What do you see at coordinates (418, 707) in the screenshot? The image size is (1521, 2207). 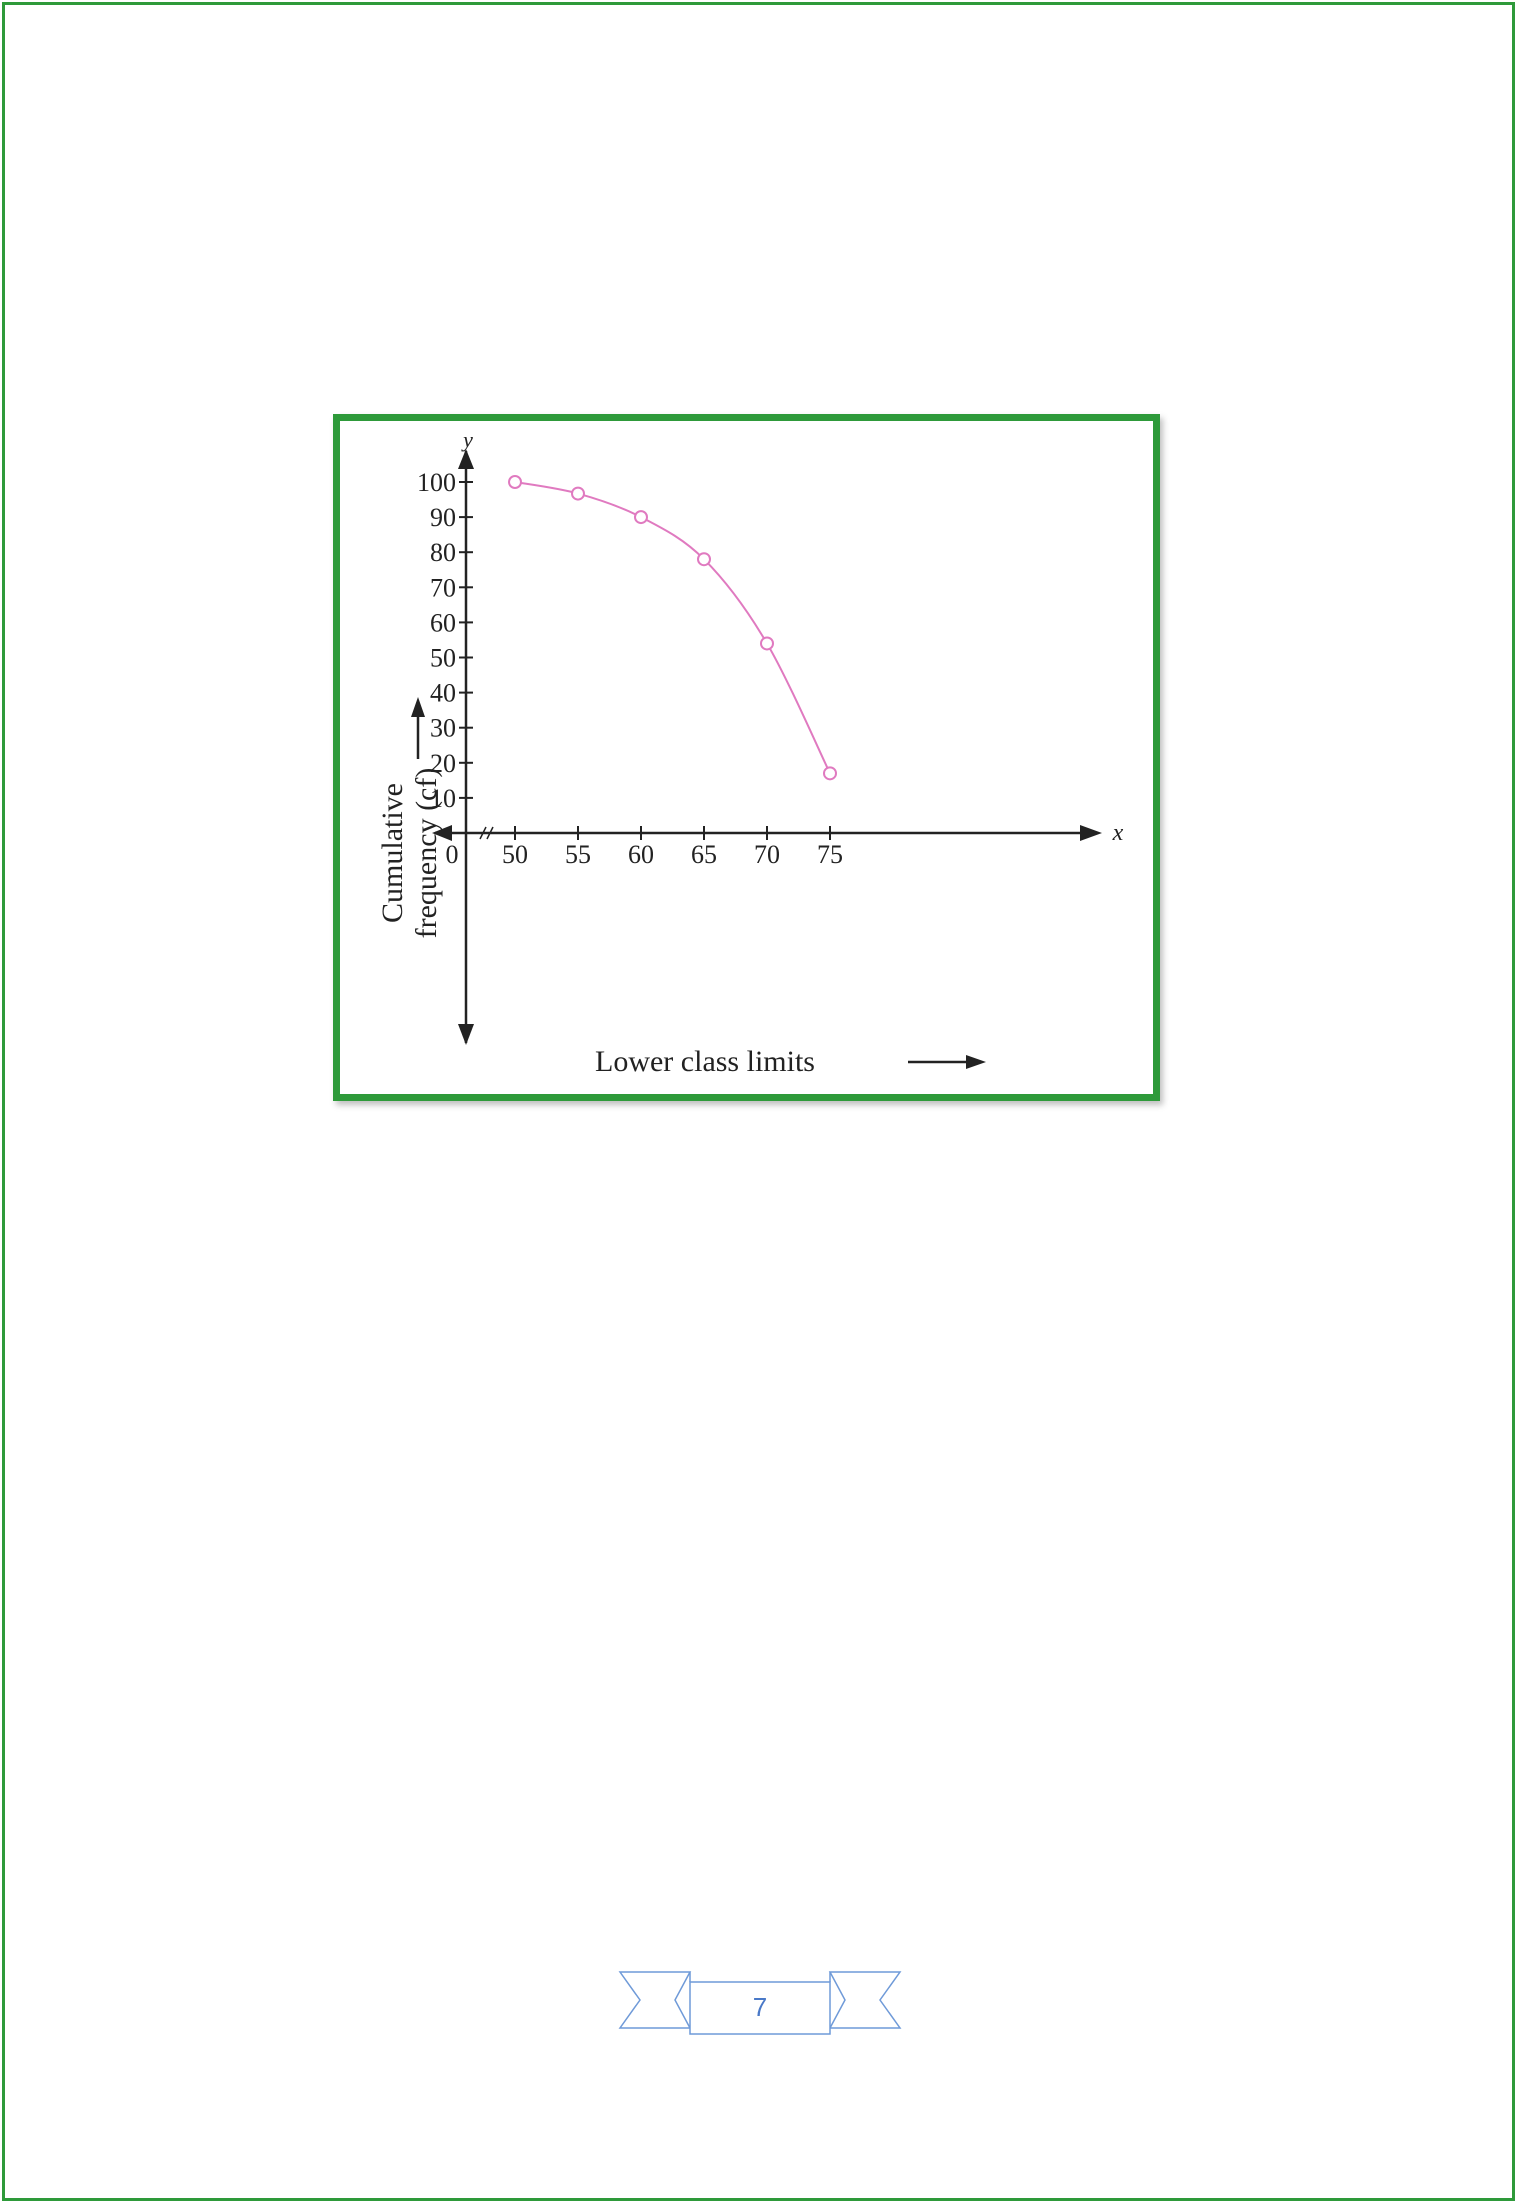 I see `y-title-arrow-head` at bounding box center [418, 707].